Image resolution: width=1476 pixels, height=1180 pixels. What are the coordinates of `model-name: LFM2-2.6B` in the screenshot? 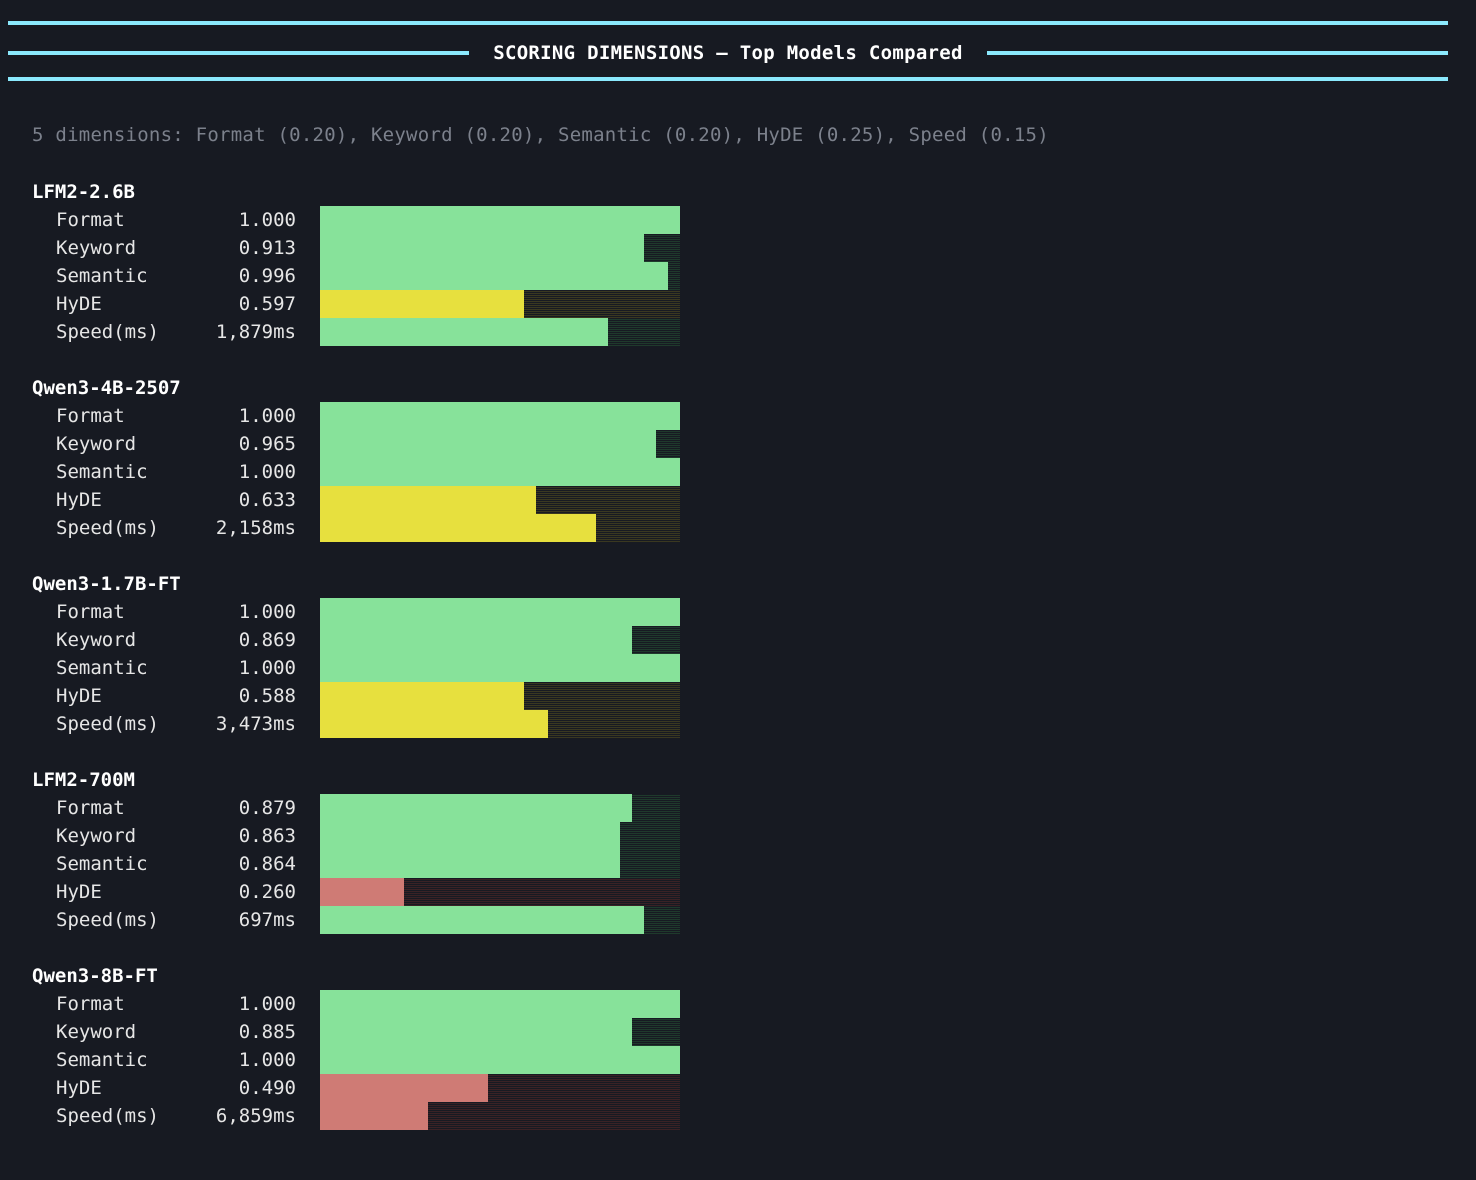 It's located at (83, 192).